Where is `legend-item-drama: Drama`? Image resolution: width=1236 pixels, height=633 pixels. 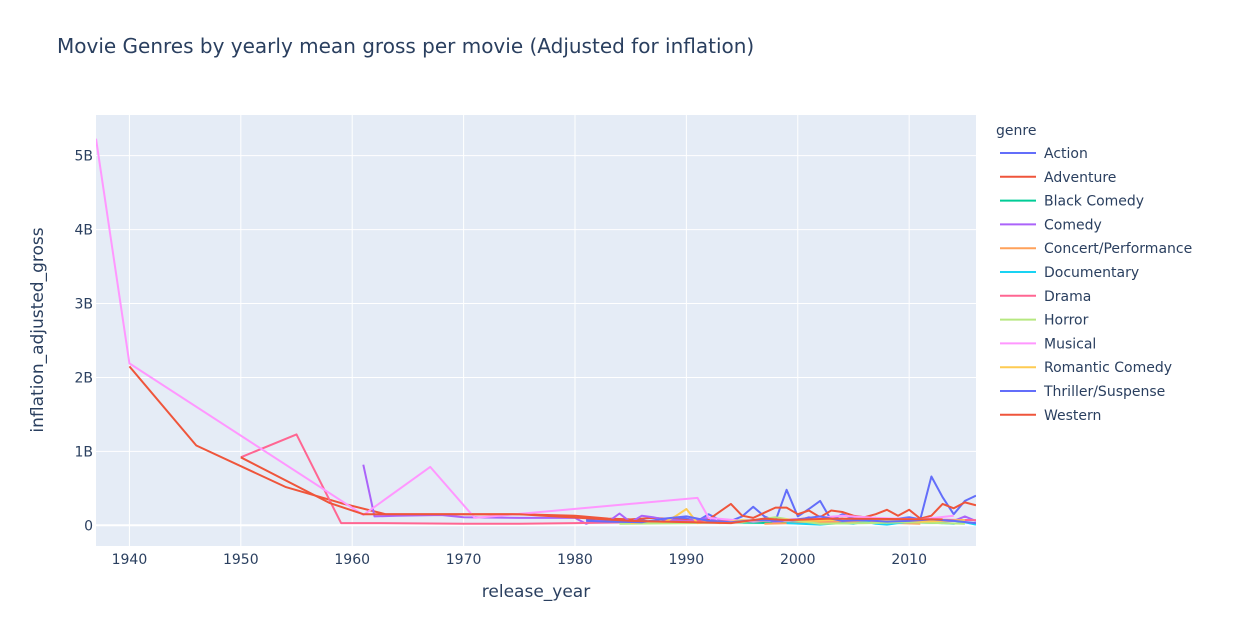 legend-item-drama: Drama is located at coordinates (1045, 297).